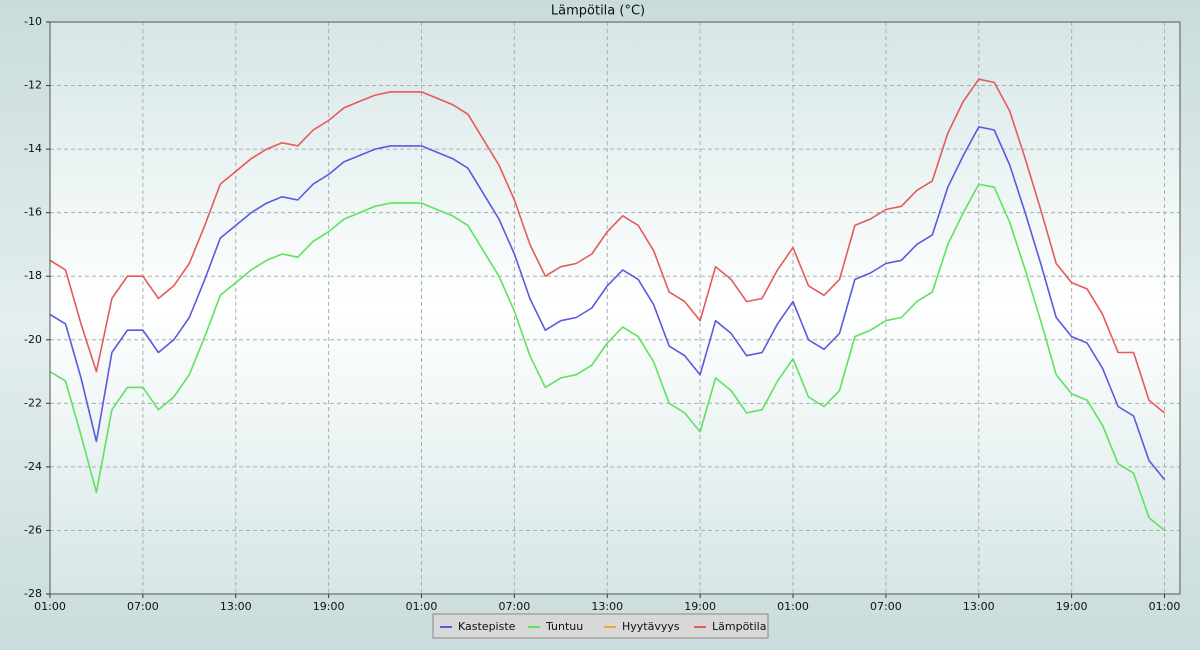  What do you see at coordinates (739, 626) in the screenshot?
I see `legend-label: Lämpötila` at bounding box center [739, 626].